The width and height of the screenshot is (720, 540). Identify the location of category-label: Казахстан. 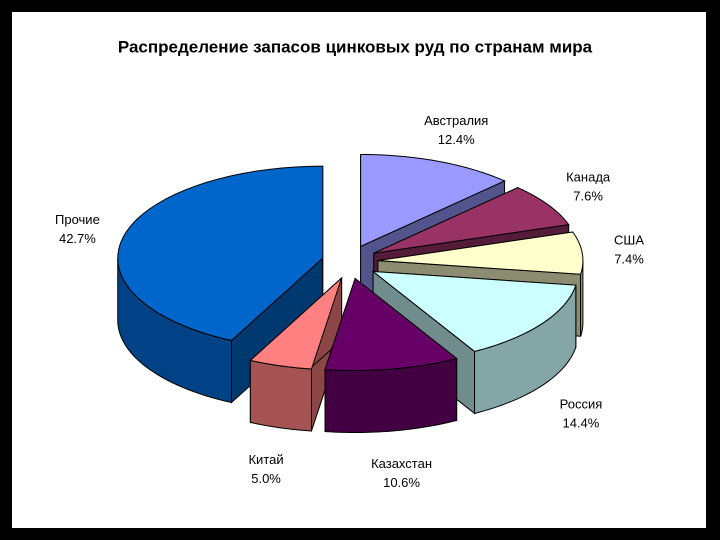
(401, 463).